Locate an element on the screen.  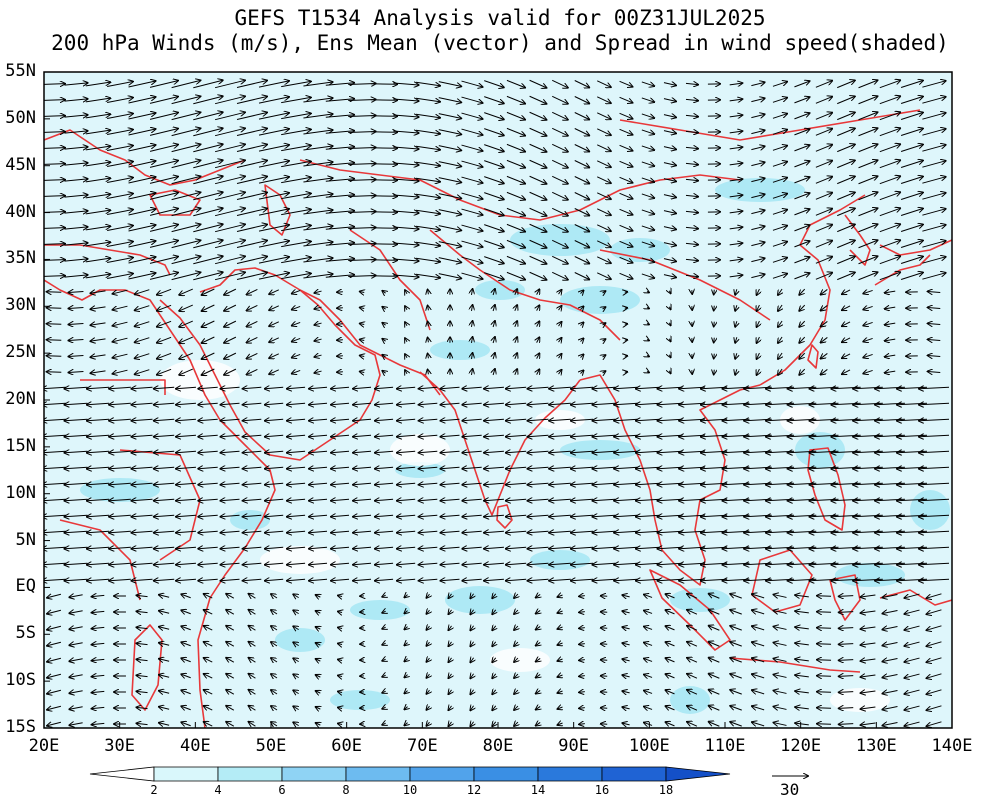
colorbar-segment is located at coordinates (314, 774).